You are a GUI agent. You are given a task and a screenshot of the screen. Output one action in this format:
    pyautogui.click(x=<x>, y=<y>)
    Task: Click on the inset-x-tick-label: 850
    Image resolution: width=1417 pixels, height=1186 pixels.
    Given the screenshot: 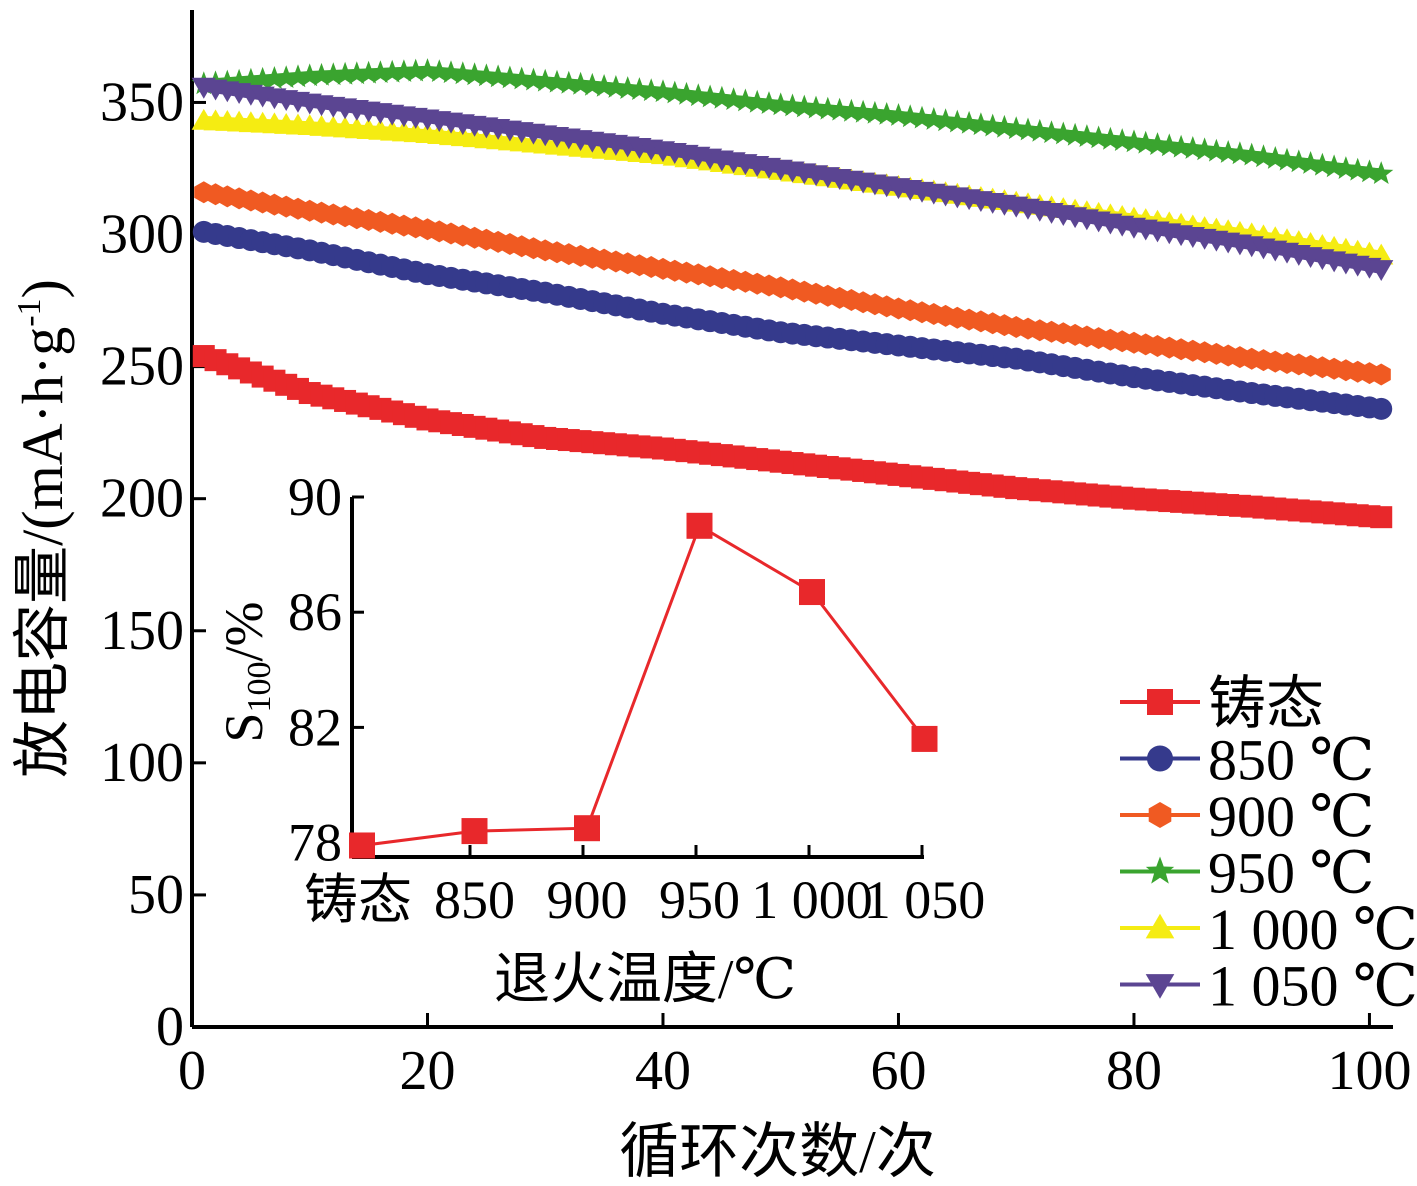 What is the action you would take?
    pyautogui.click(x=474, y=900)
    